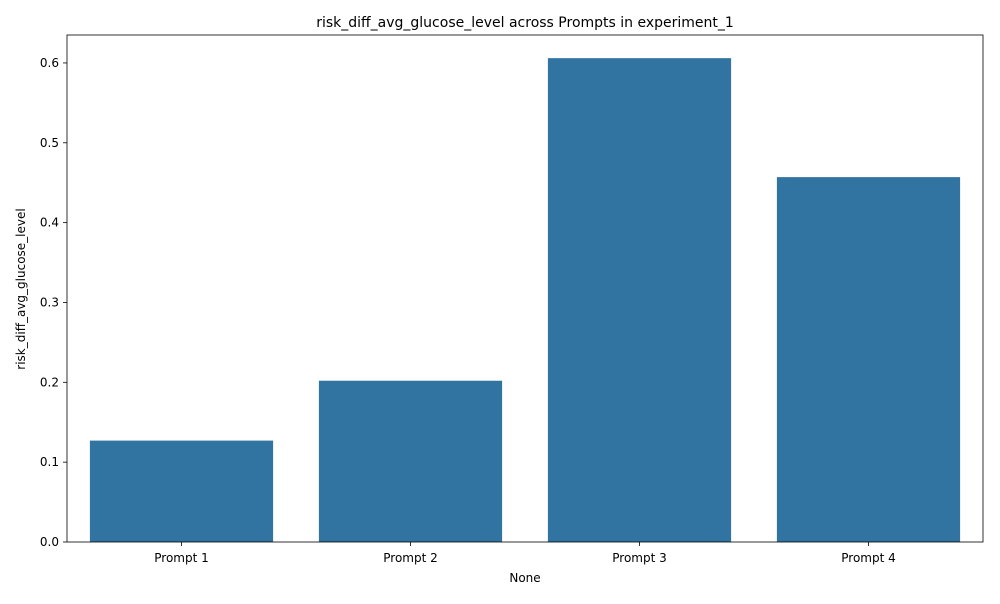  Describe the element at coordinates (49, 542) in the screenshot. I see `y-tick-label-0: 0.0` at that location.